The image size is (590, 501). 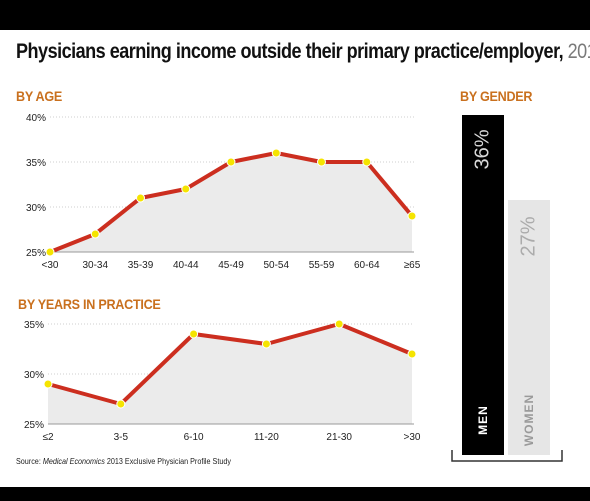 What do you see at coordinates (578, 51) in the screenshot?
I see `title-year: 2012` at bounding box center [578, 51].